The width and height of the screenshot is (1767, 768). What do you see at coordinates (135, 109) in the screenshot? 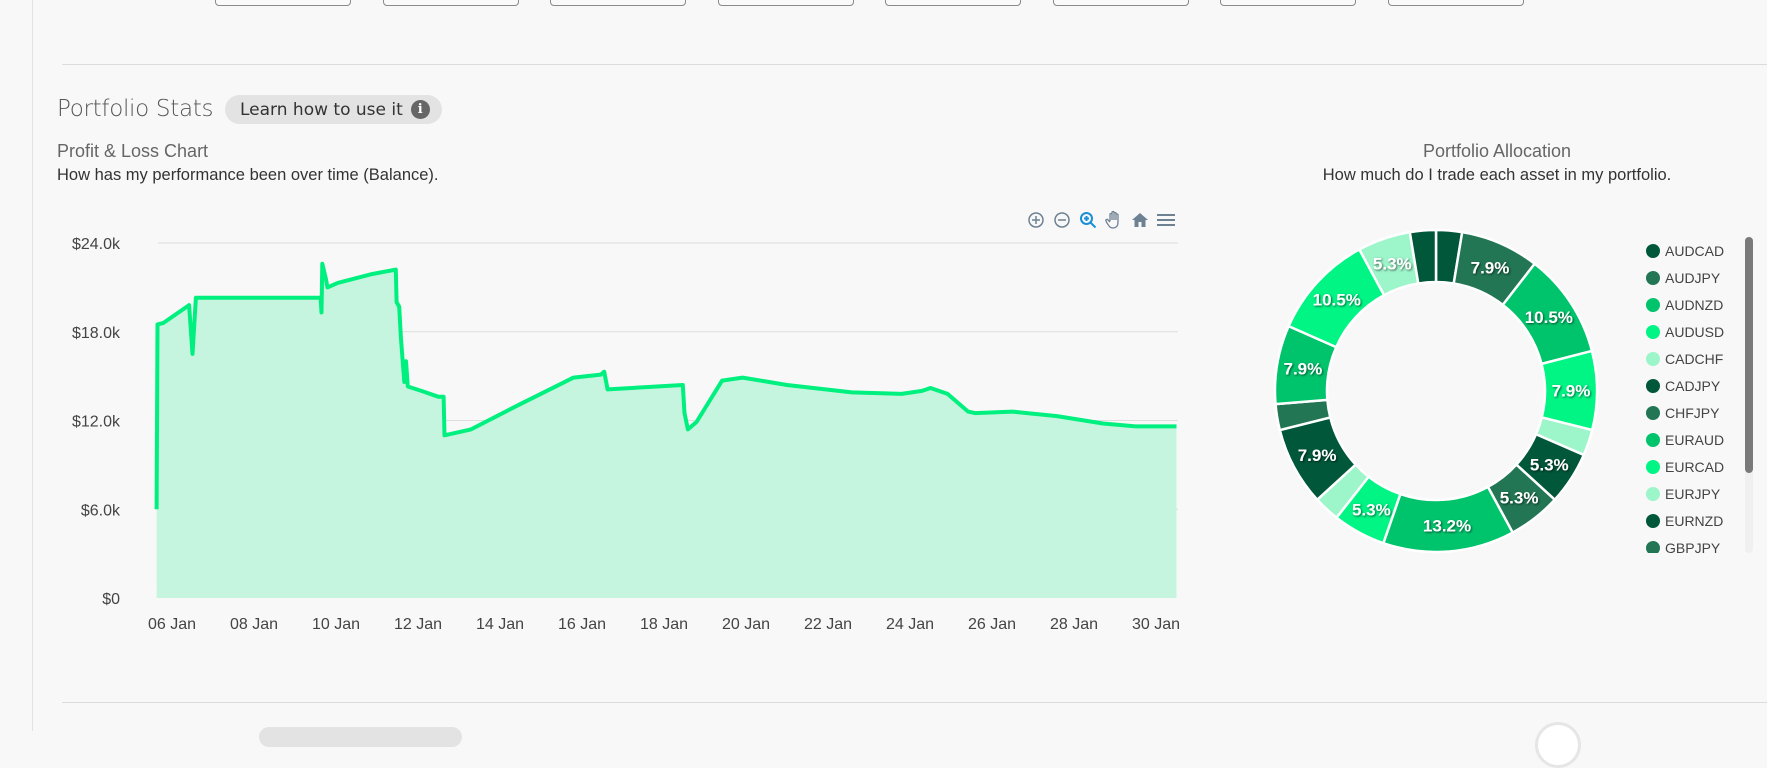
I see `portfolio-stats-title: Portfolio Stats` at bounding box center [135, 109].